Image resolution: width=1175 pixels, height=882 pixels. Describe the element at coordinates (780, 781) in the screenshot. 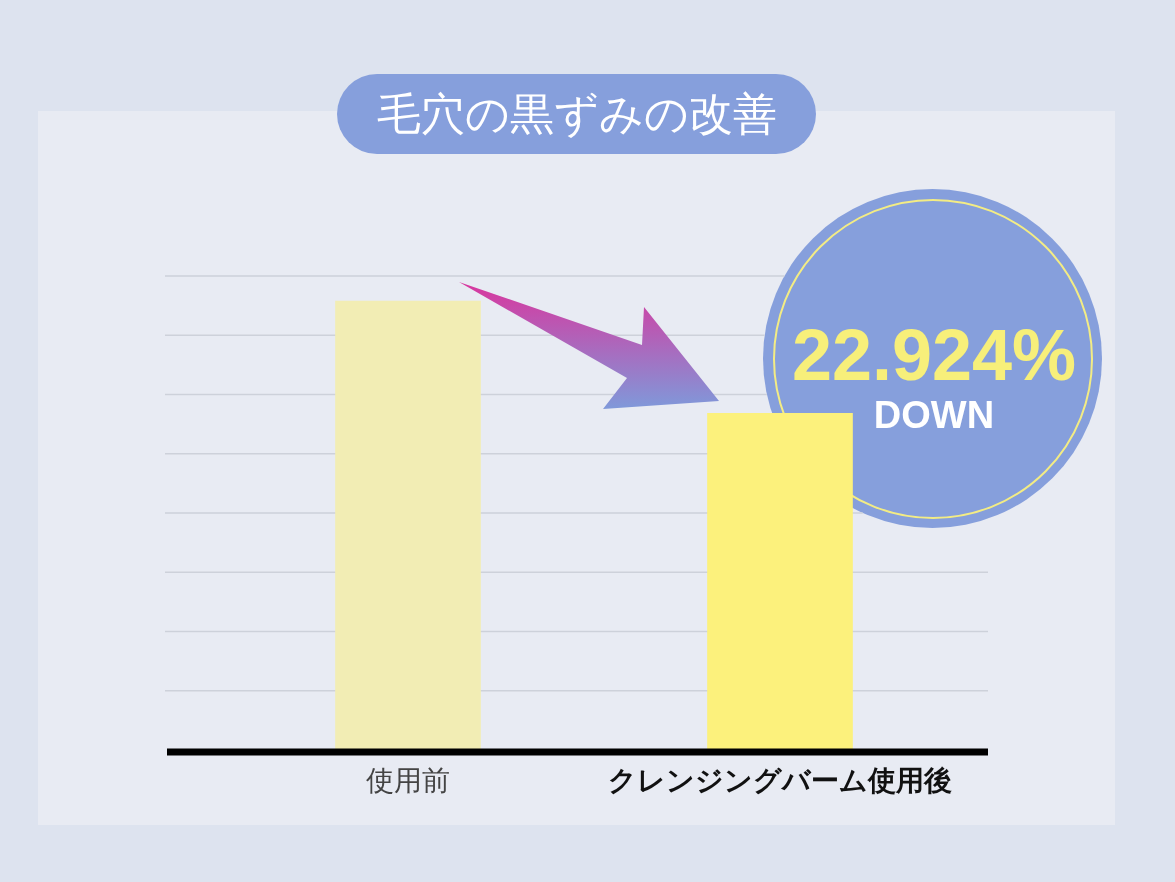

I see `x-tick-label: クレンジングバーム使用後` at that location.